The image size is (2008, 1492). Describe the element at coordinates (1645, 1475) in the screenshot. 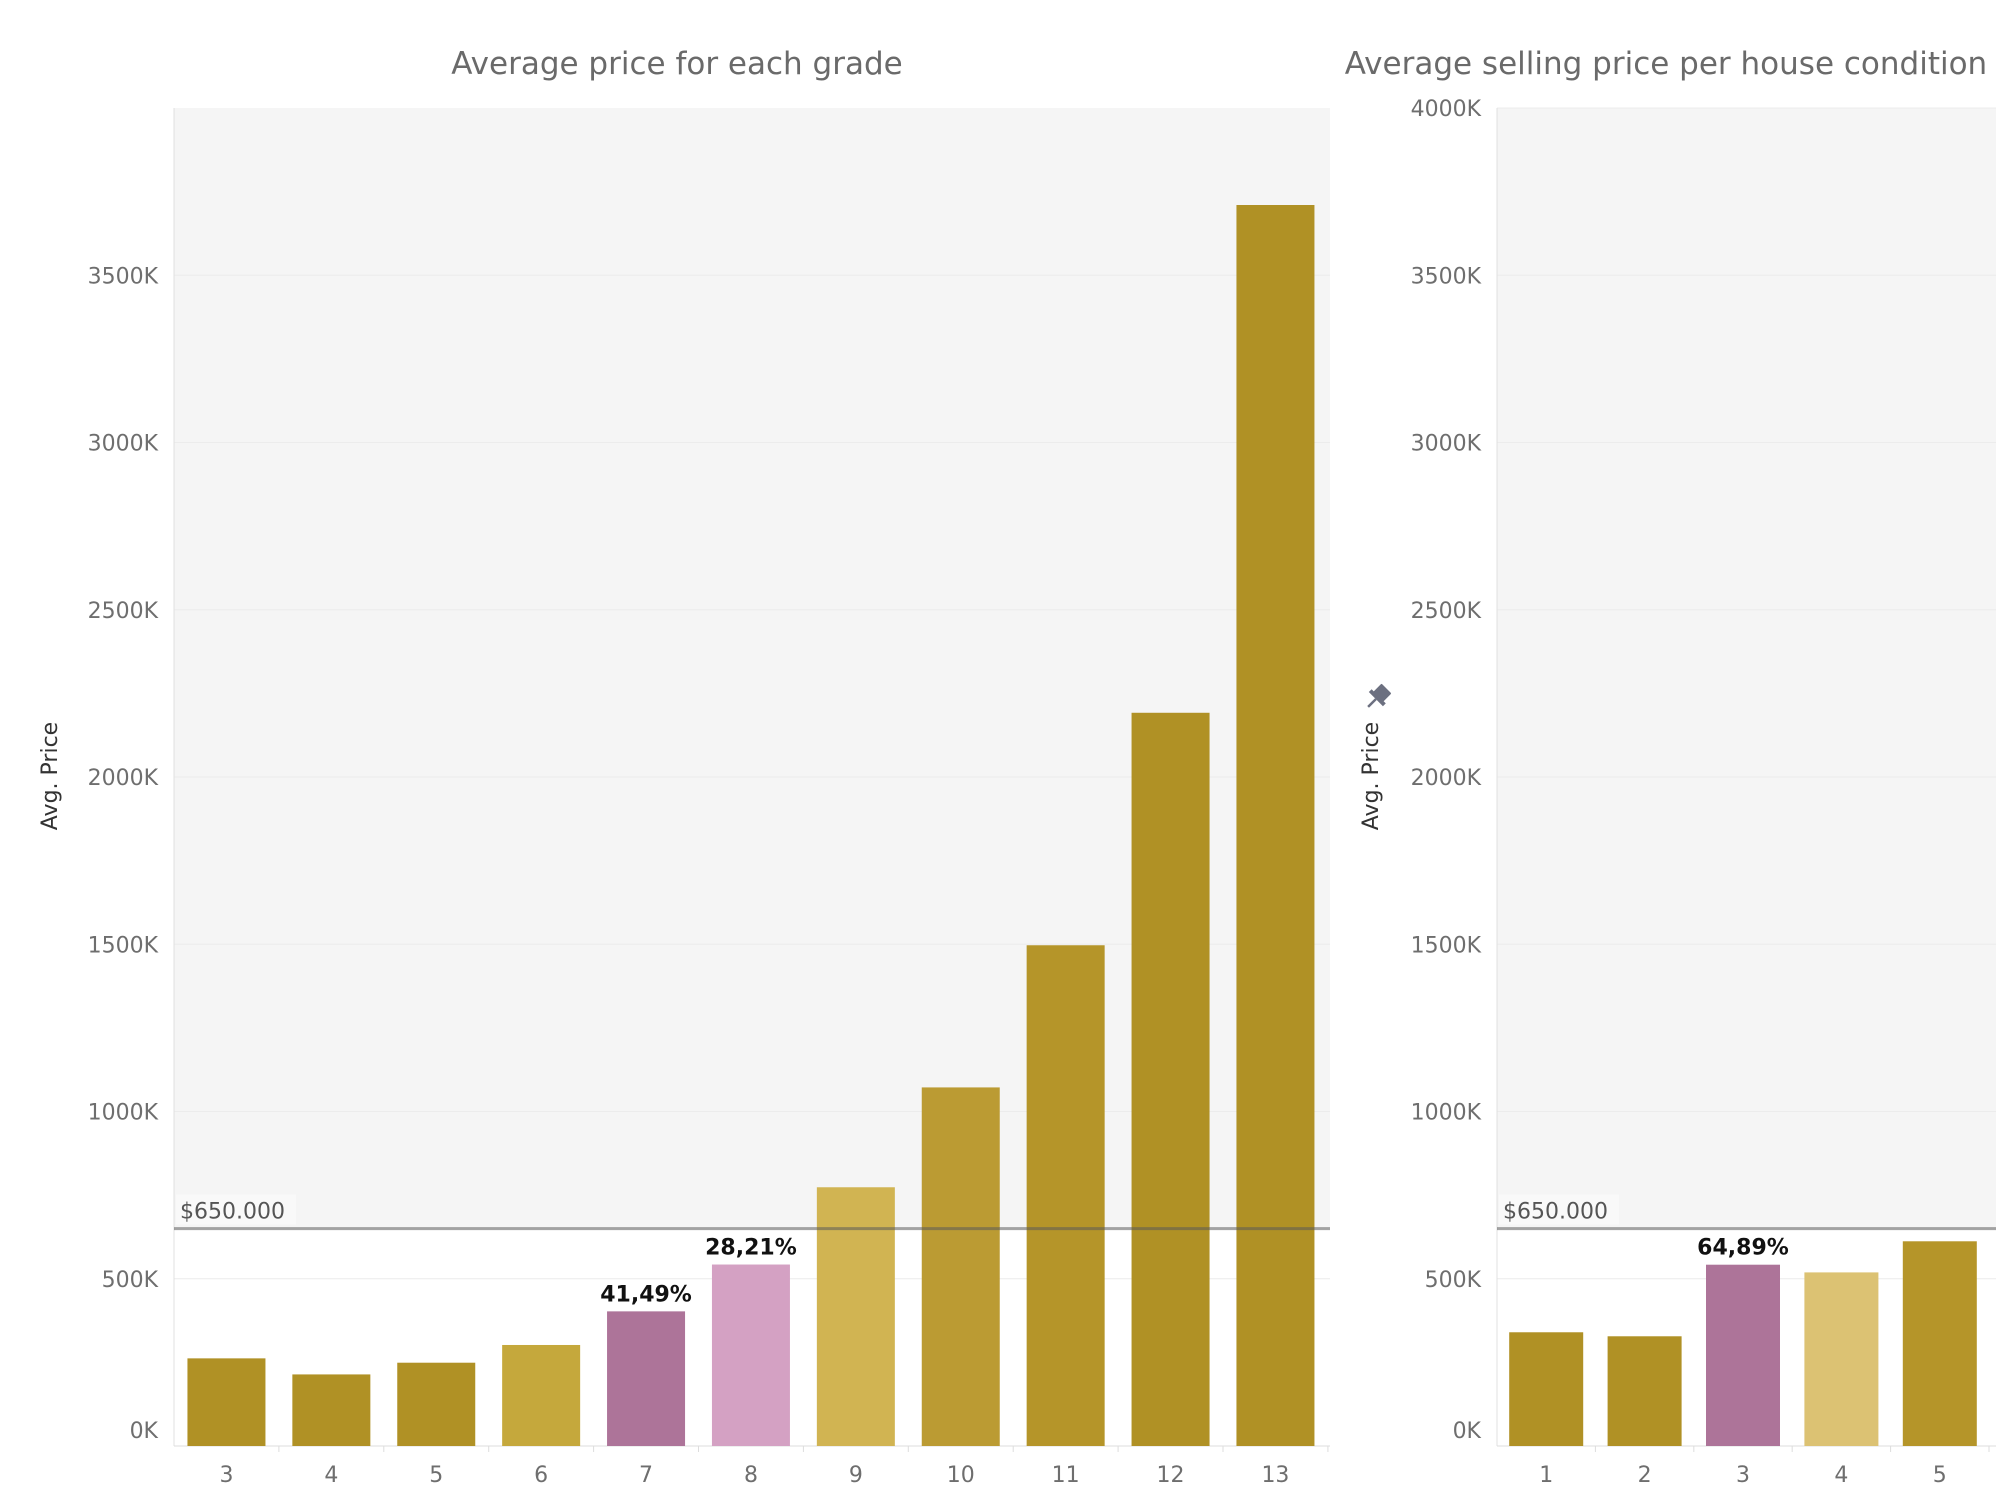

I see `x-tick-label: 2` at that location.